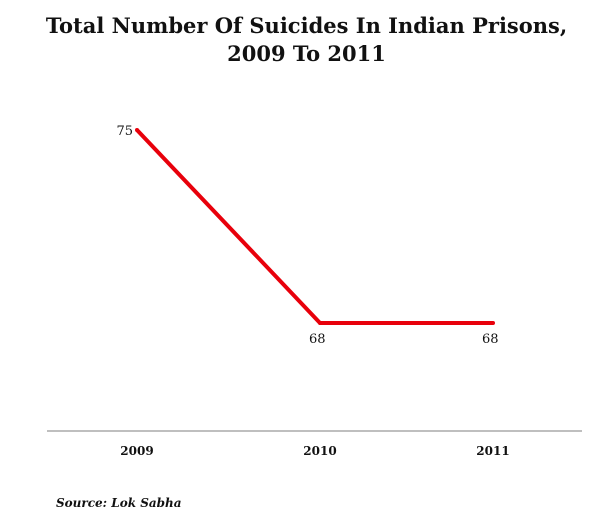 This screenshot has height=530, width=613. I want to click on data-label-2009: 75, so click(124, 131).